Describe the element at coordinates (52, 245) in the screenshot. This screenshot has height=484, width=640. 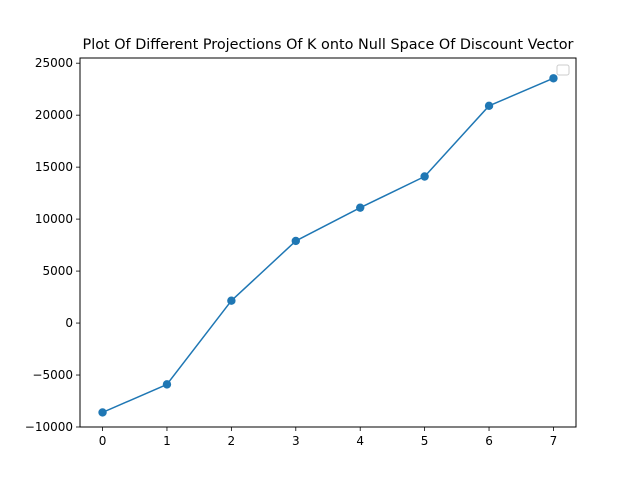
I see `y-axis-ticks: −10000 −5000 0 5000 10000 15000 20000 25000` at that location.